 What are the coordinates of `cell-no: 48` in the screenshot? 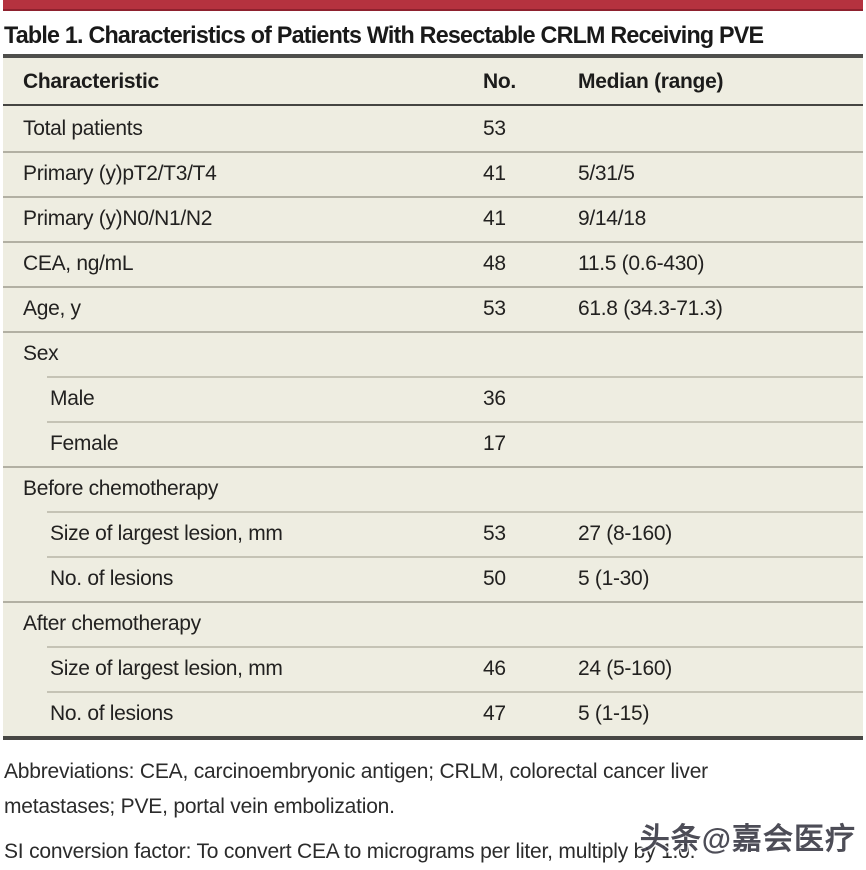 It's located at (494, 263).